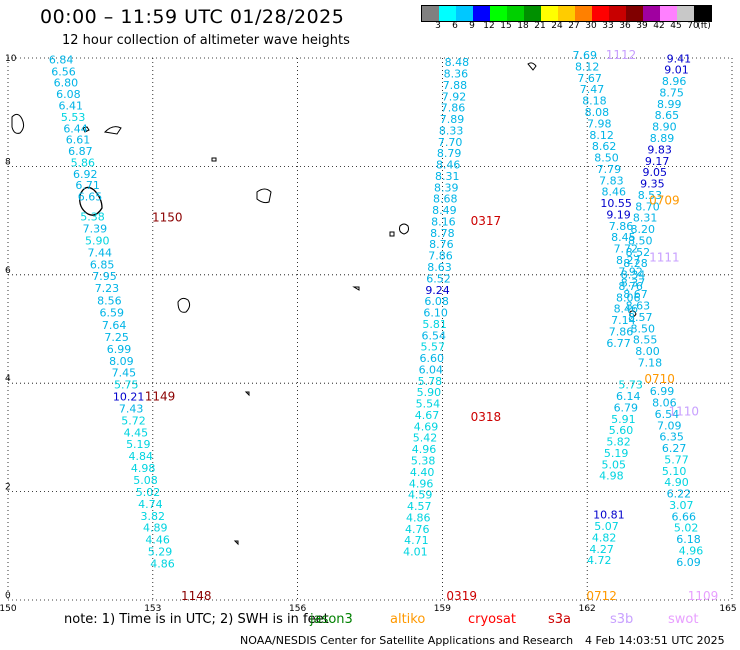 The width and height of the screenshot is (740, 650). I want to click on x-tick-label: 150, so click(8, 609).